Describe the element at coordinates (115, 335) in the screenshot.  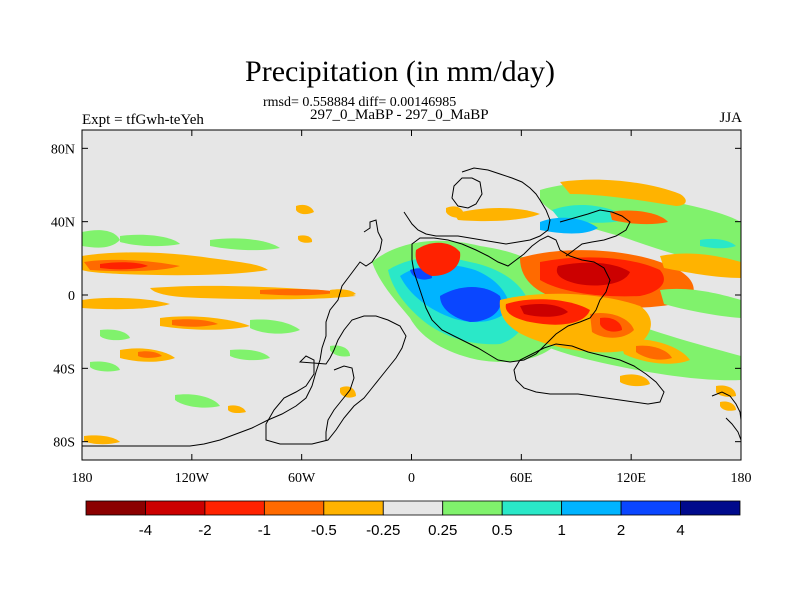
I see `field-green-spac2` at that location.